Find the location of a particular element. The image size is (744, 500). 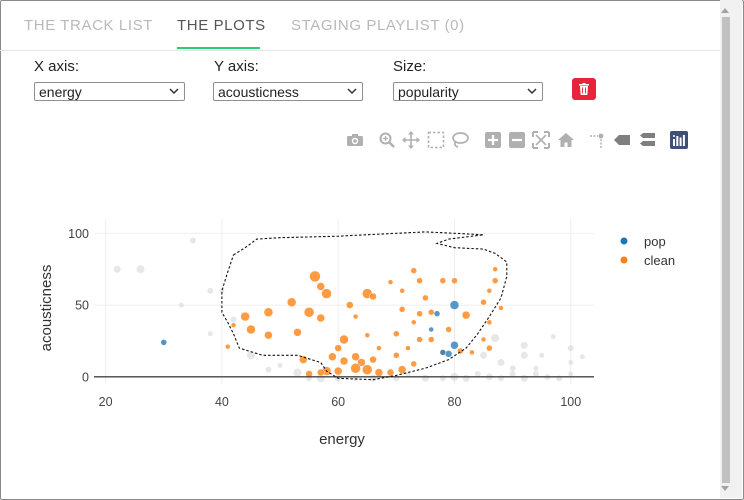

size-select: popularity is located at coordinates (468, 91).